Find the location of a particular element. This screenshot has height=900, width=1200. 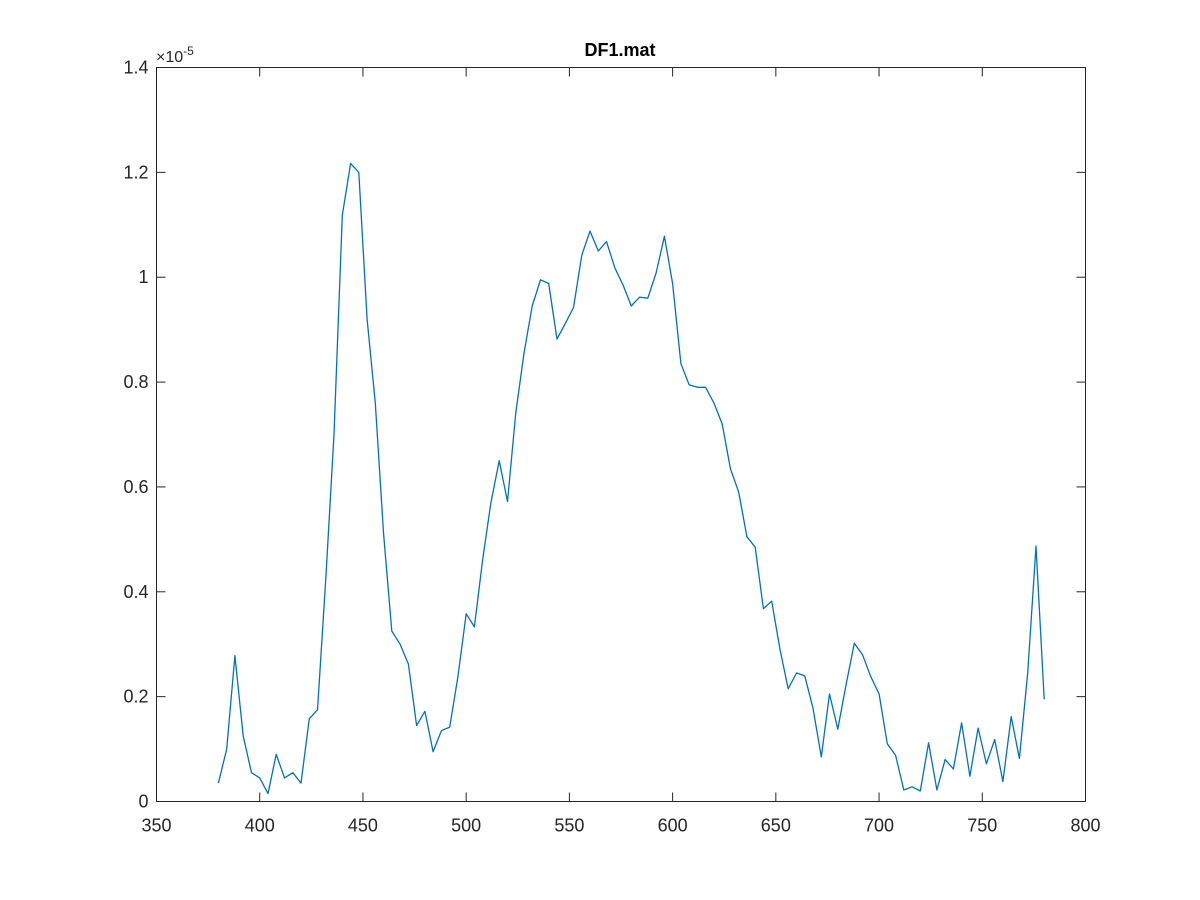

chart-title: DF1.mat is located at coordinates (619, 50).